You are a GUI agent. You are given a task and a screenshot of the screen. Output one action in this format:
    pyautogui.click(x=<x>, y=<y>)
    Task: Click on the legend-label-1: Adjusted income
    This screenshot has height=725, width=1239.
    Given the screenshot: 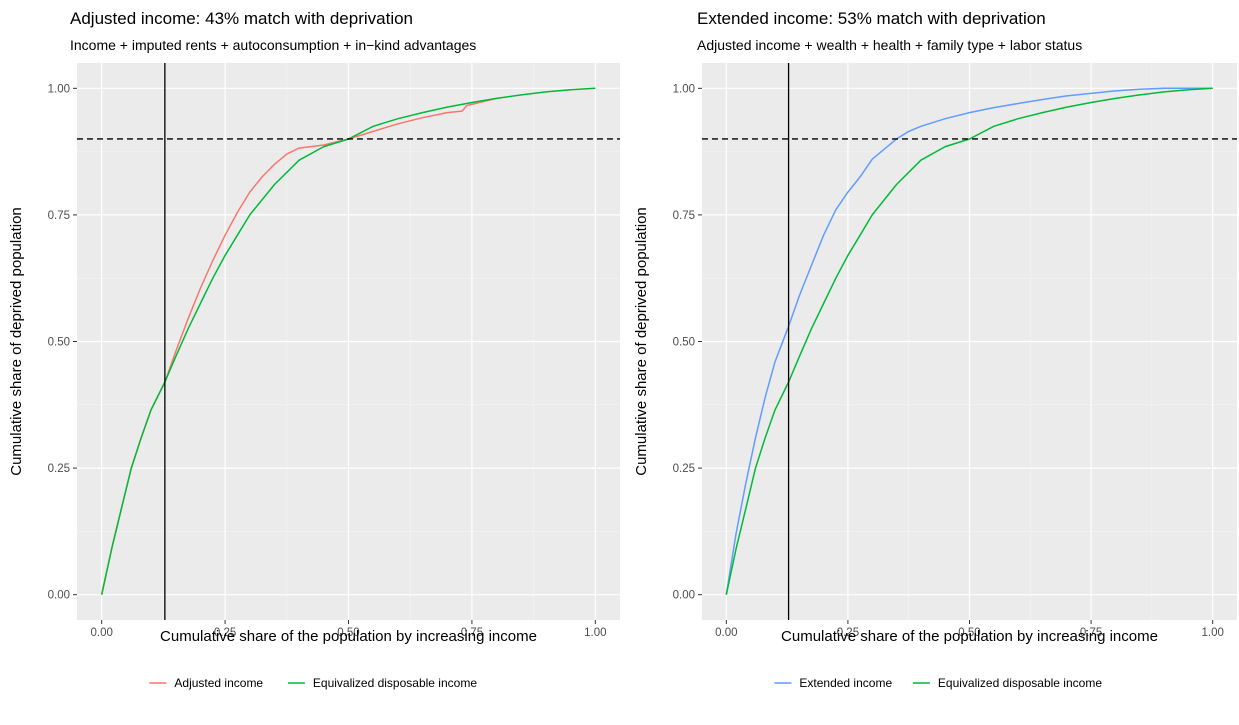 What is the action you would take?
    pyautogui.click(x=218, y=683)
    